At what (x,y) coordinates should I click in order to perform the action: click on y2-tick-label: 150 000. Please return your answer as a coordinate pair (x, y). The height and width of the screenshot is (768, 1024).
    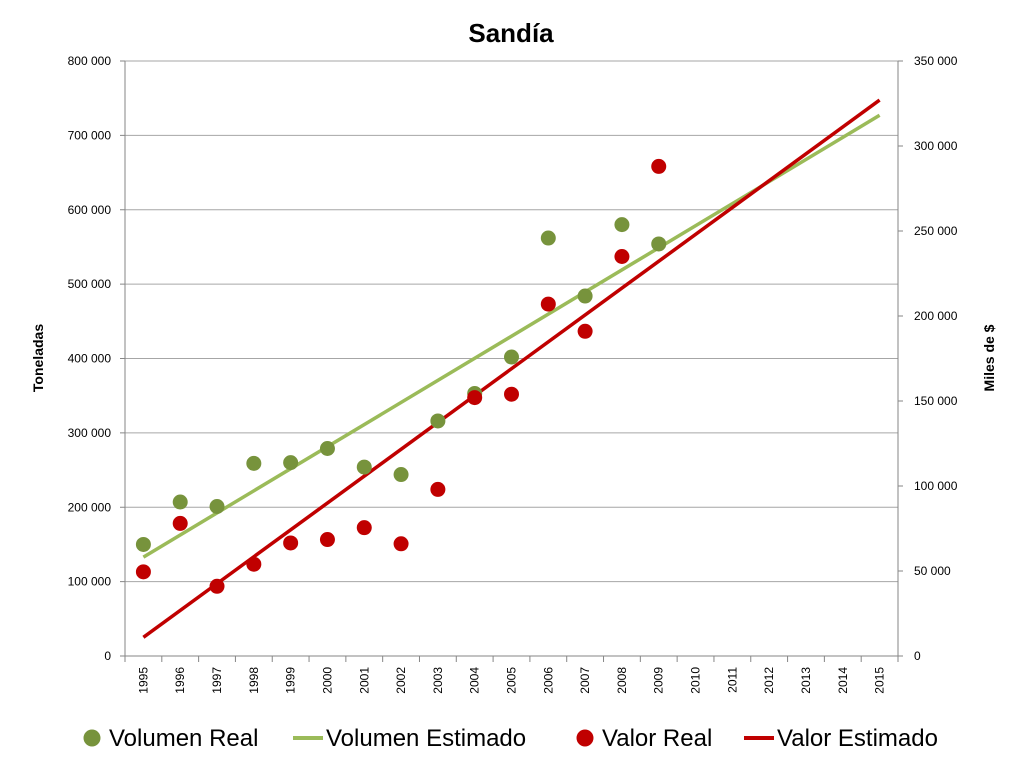
    Looking at the image, I should click on (936, 401).